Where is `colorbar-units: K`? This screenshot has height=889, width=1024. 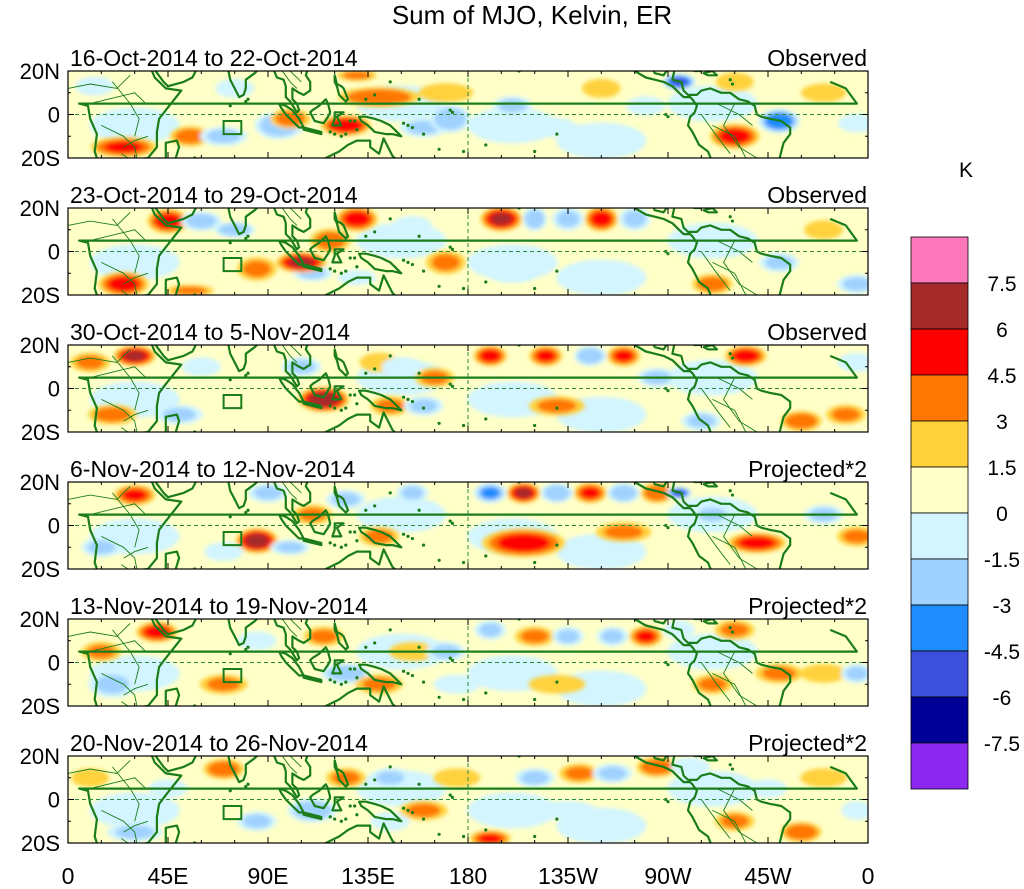
colorbar-units: K is located at coordinates (966, 170).